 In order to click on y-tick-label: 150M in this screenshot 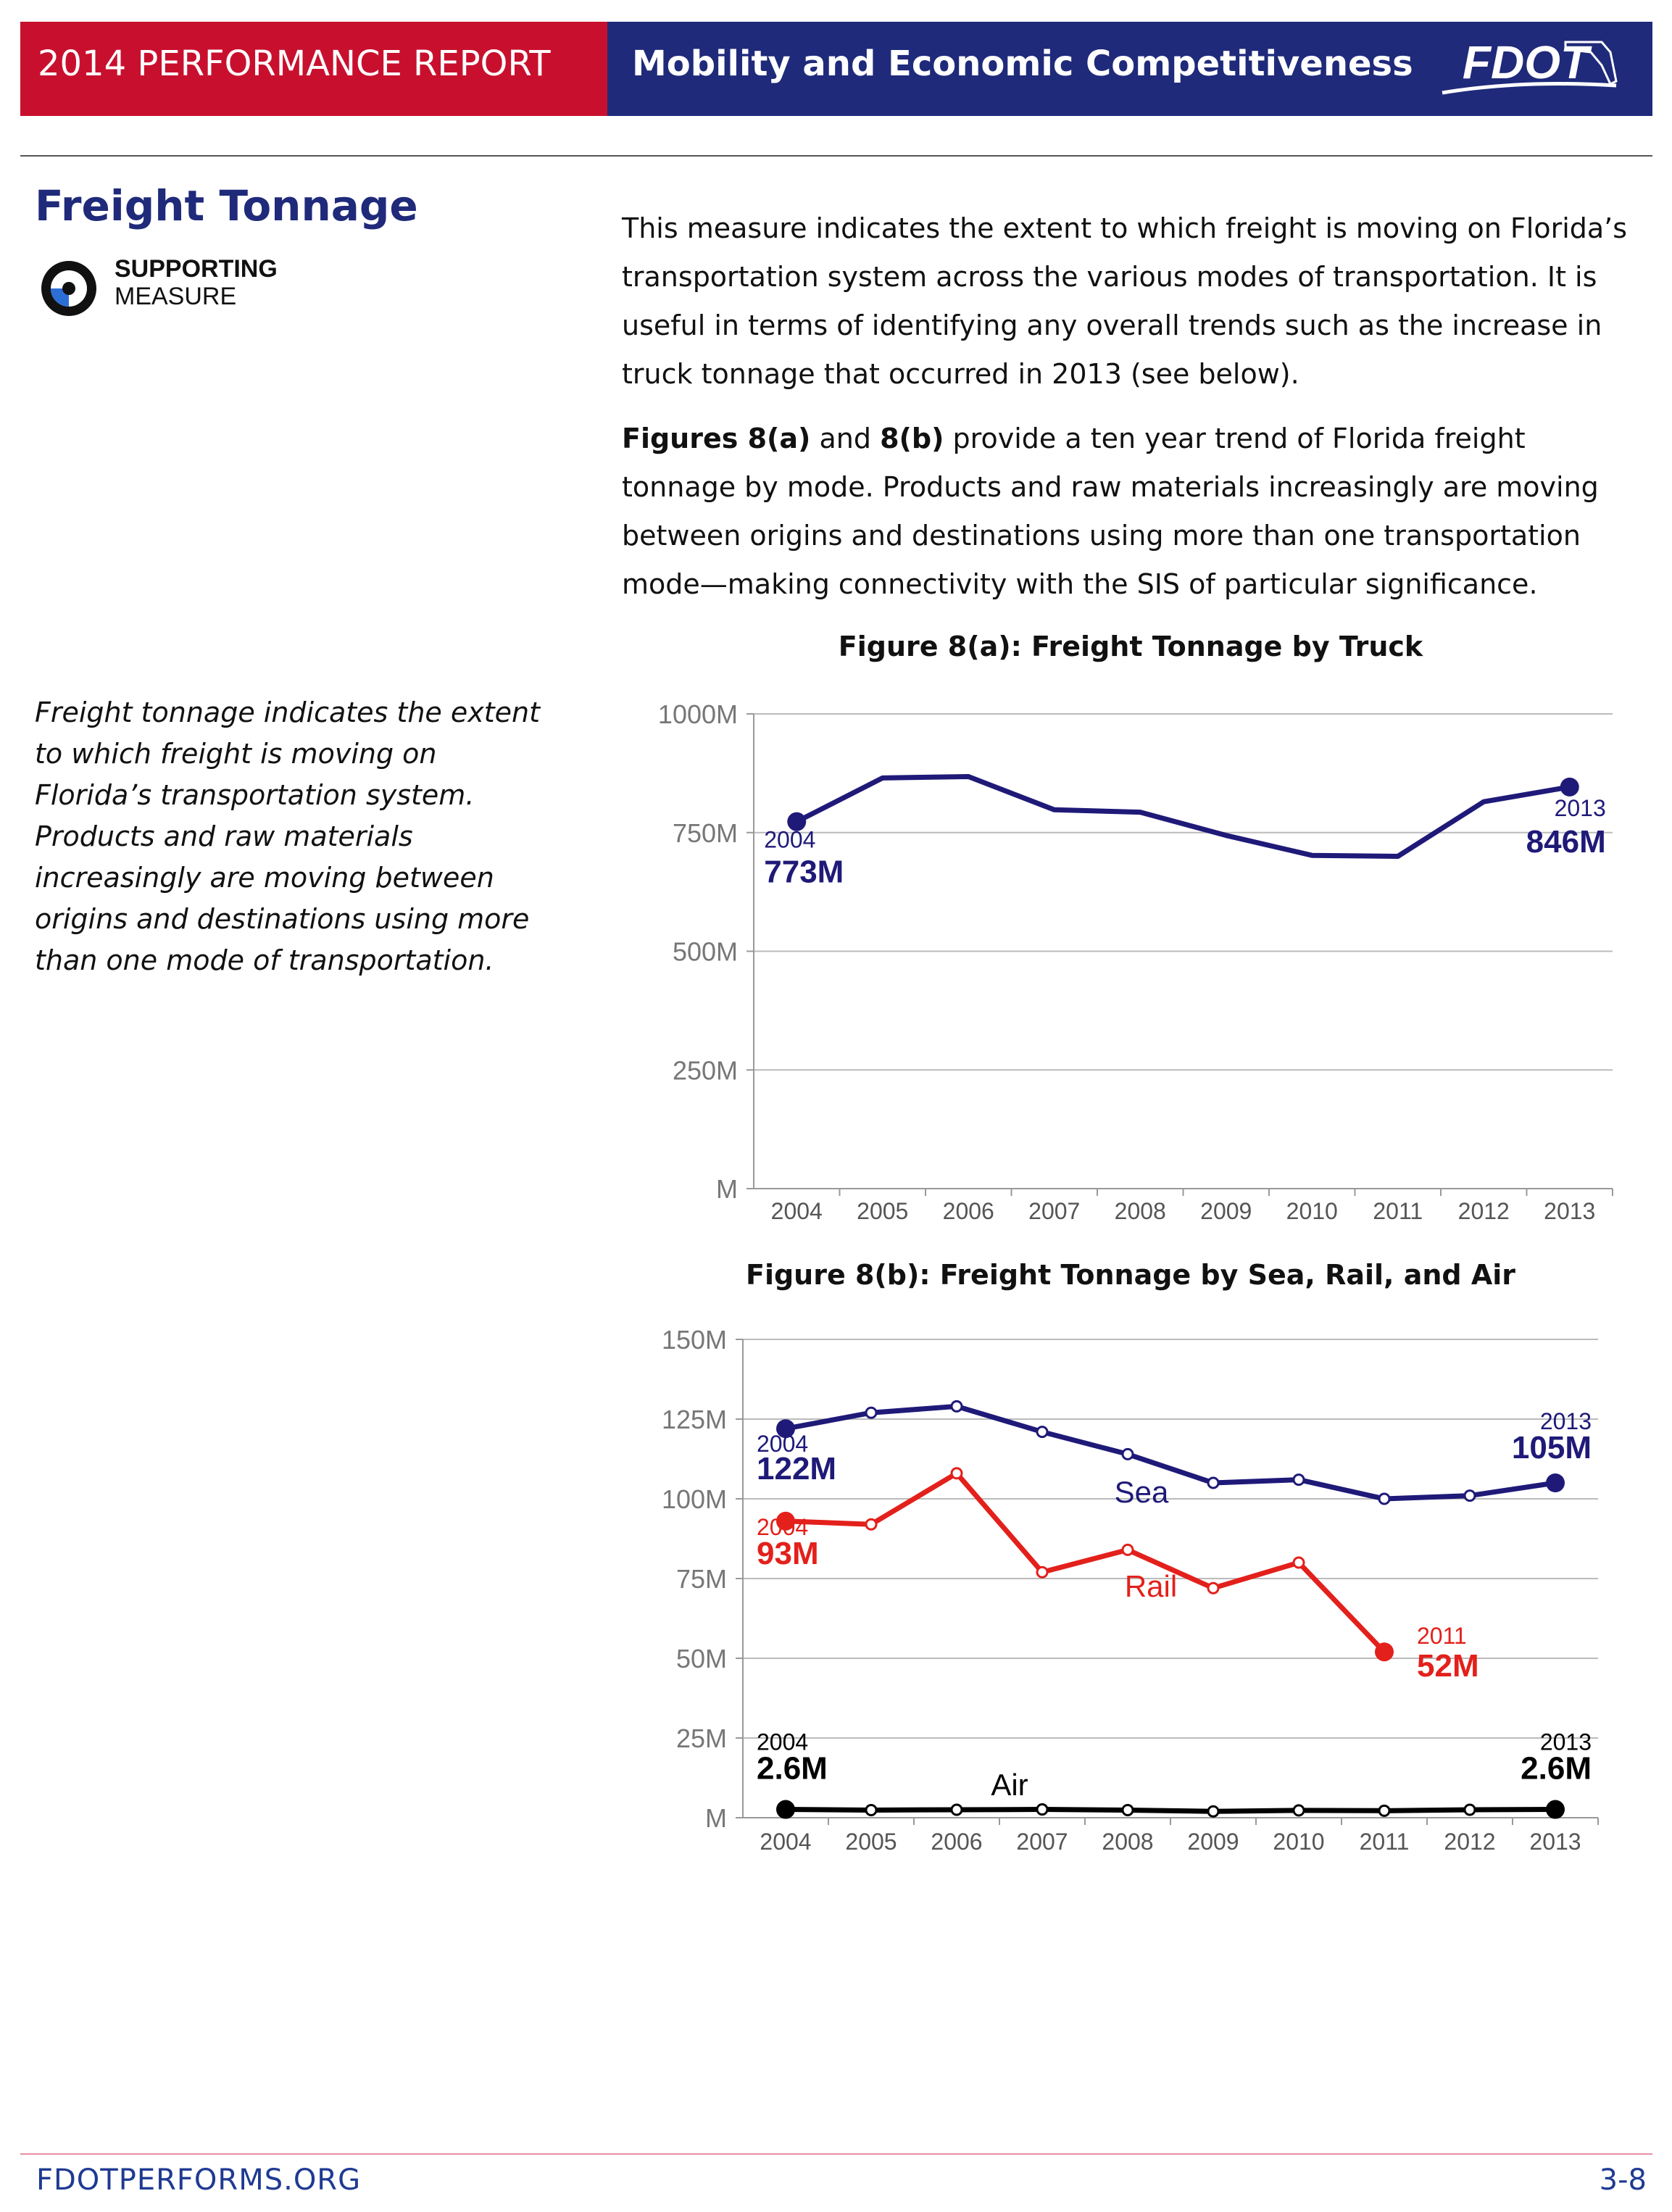, I will do `click(694, 1340)`.